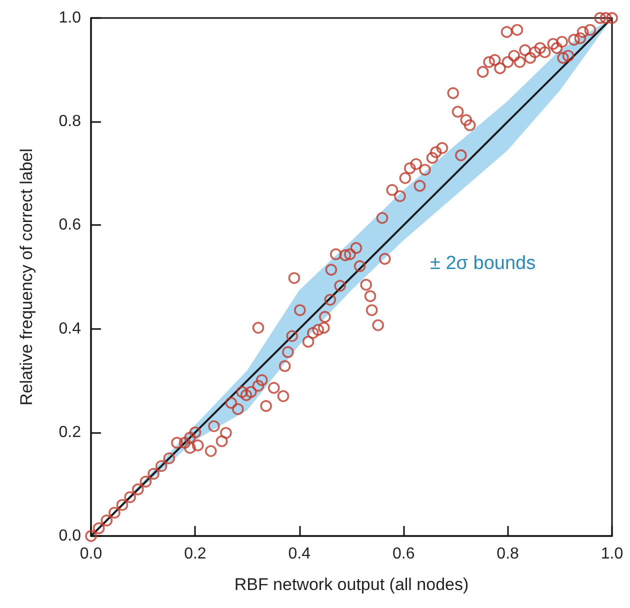  I want to click on x-tick-label: 0.0, so click(91, 554).